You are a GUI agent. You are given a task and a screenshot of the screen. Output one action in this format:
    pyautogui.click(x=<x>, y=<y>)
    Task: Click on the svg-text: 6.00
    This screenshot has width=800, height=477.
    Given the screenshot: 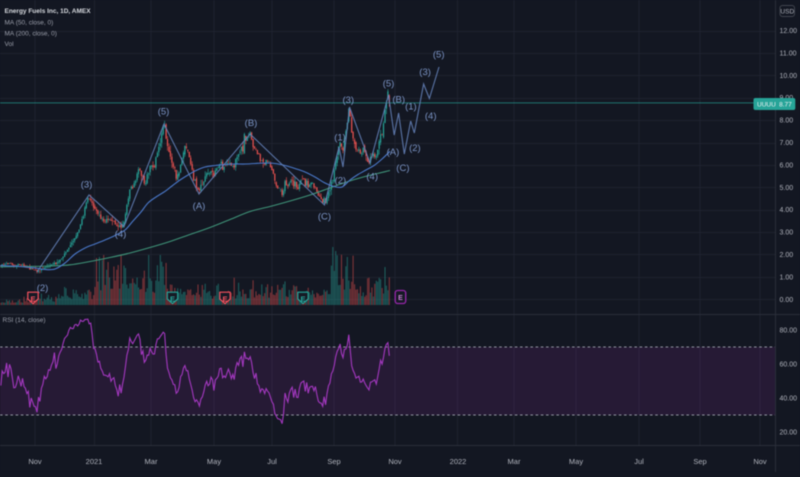 What is the action you would take?
    pyautogui.click(x=787, y=165)
    